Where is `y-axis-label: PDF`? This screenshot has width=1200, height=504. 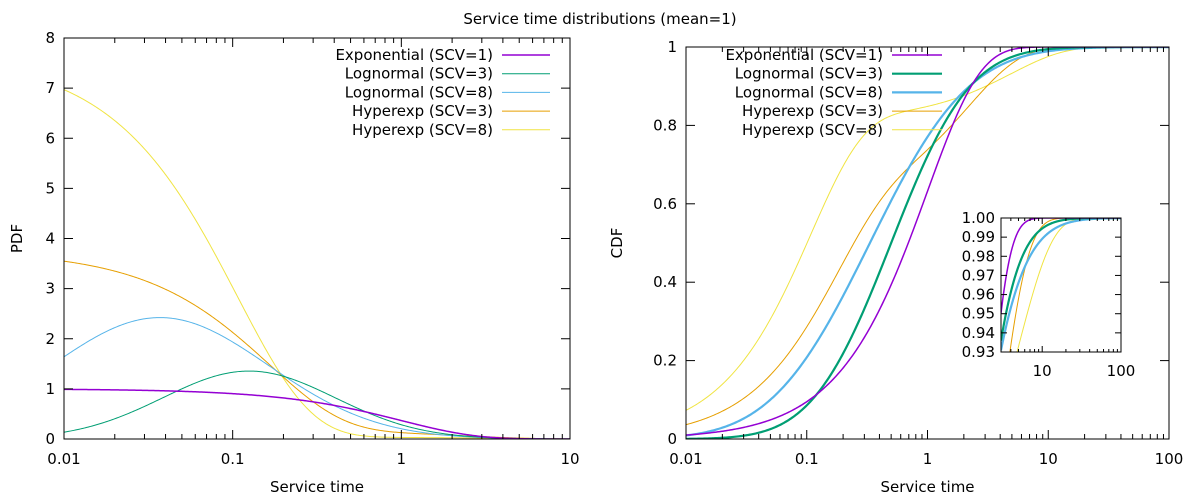
y-axis-label: PDF is located at coordinates (17, 238).